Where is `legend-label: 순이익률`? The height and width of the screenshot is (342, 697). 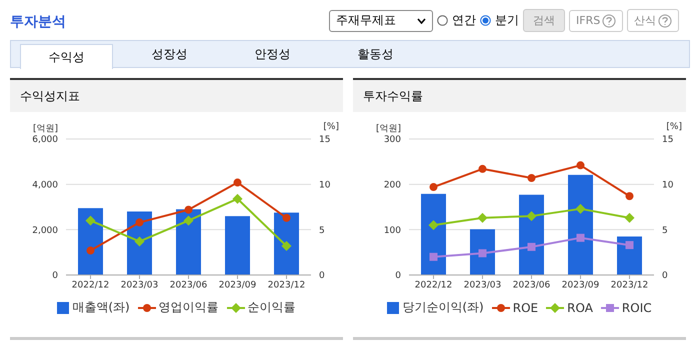 legend-label: 순이익률 is located at coordinates (272, 307).